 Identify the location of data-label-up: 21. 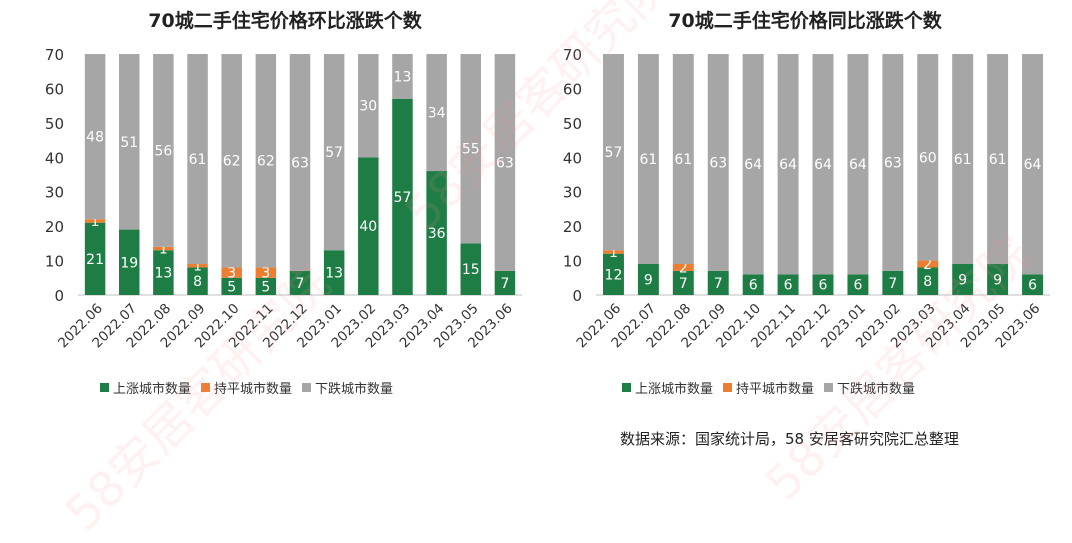
(95, 260).